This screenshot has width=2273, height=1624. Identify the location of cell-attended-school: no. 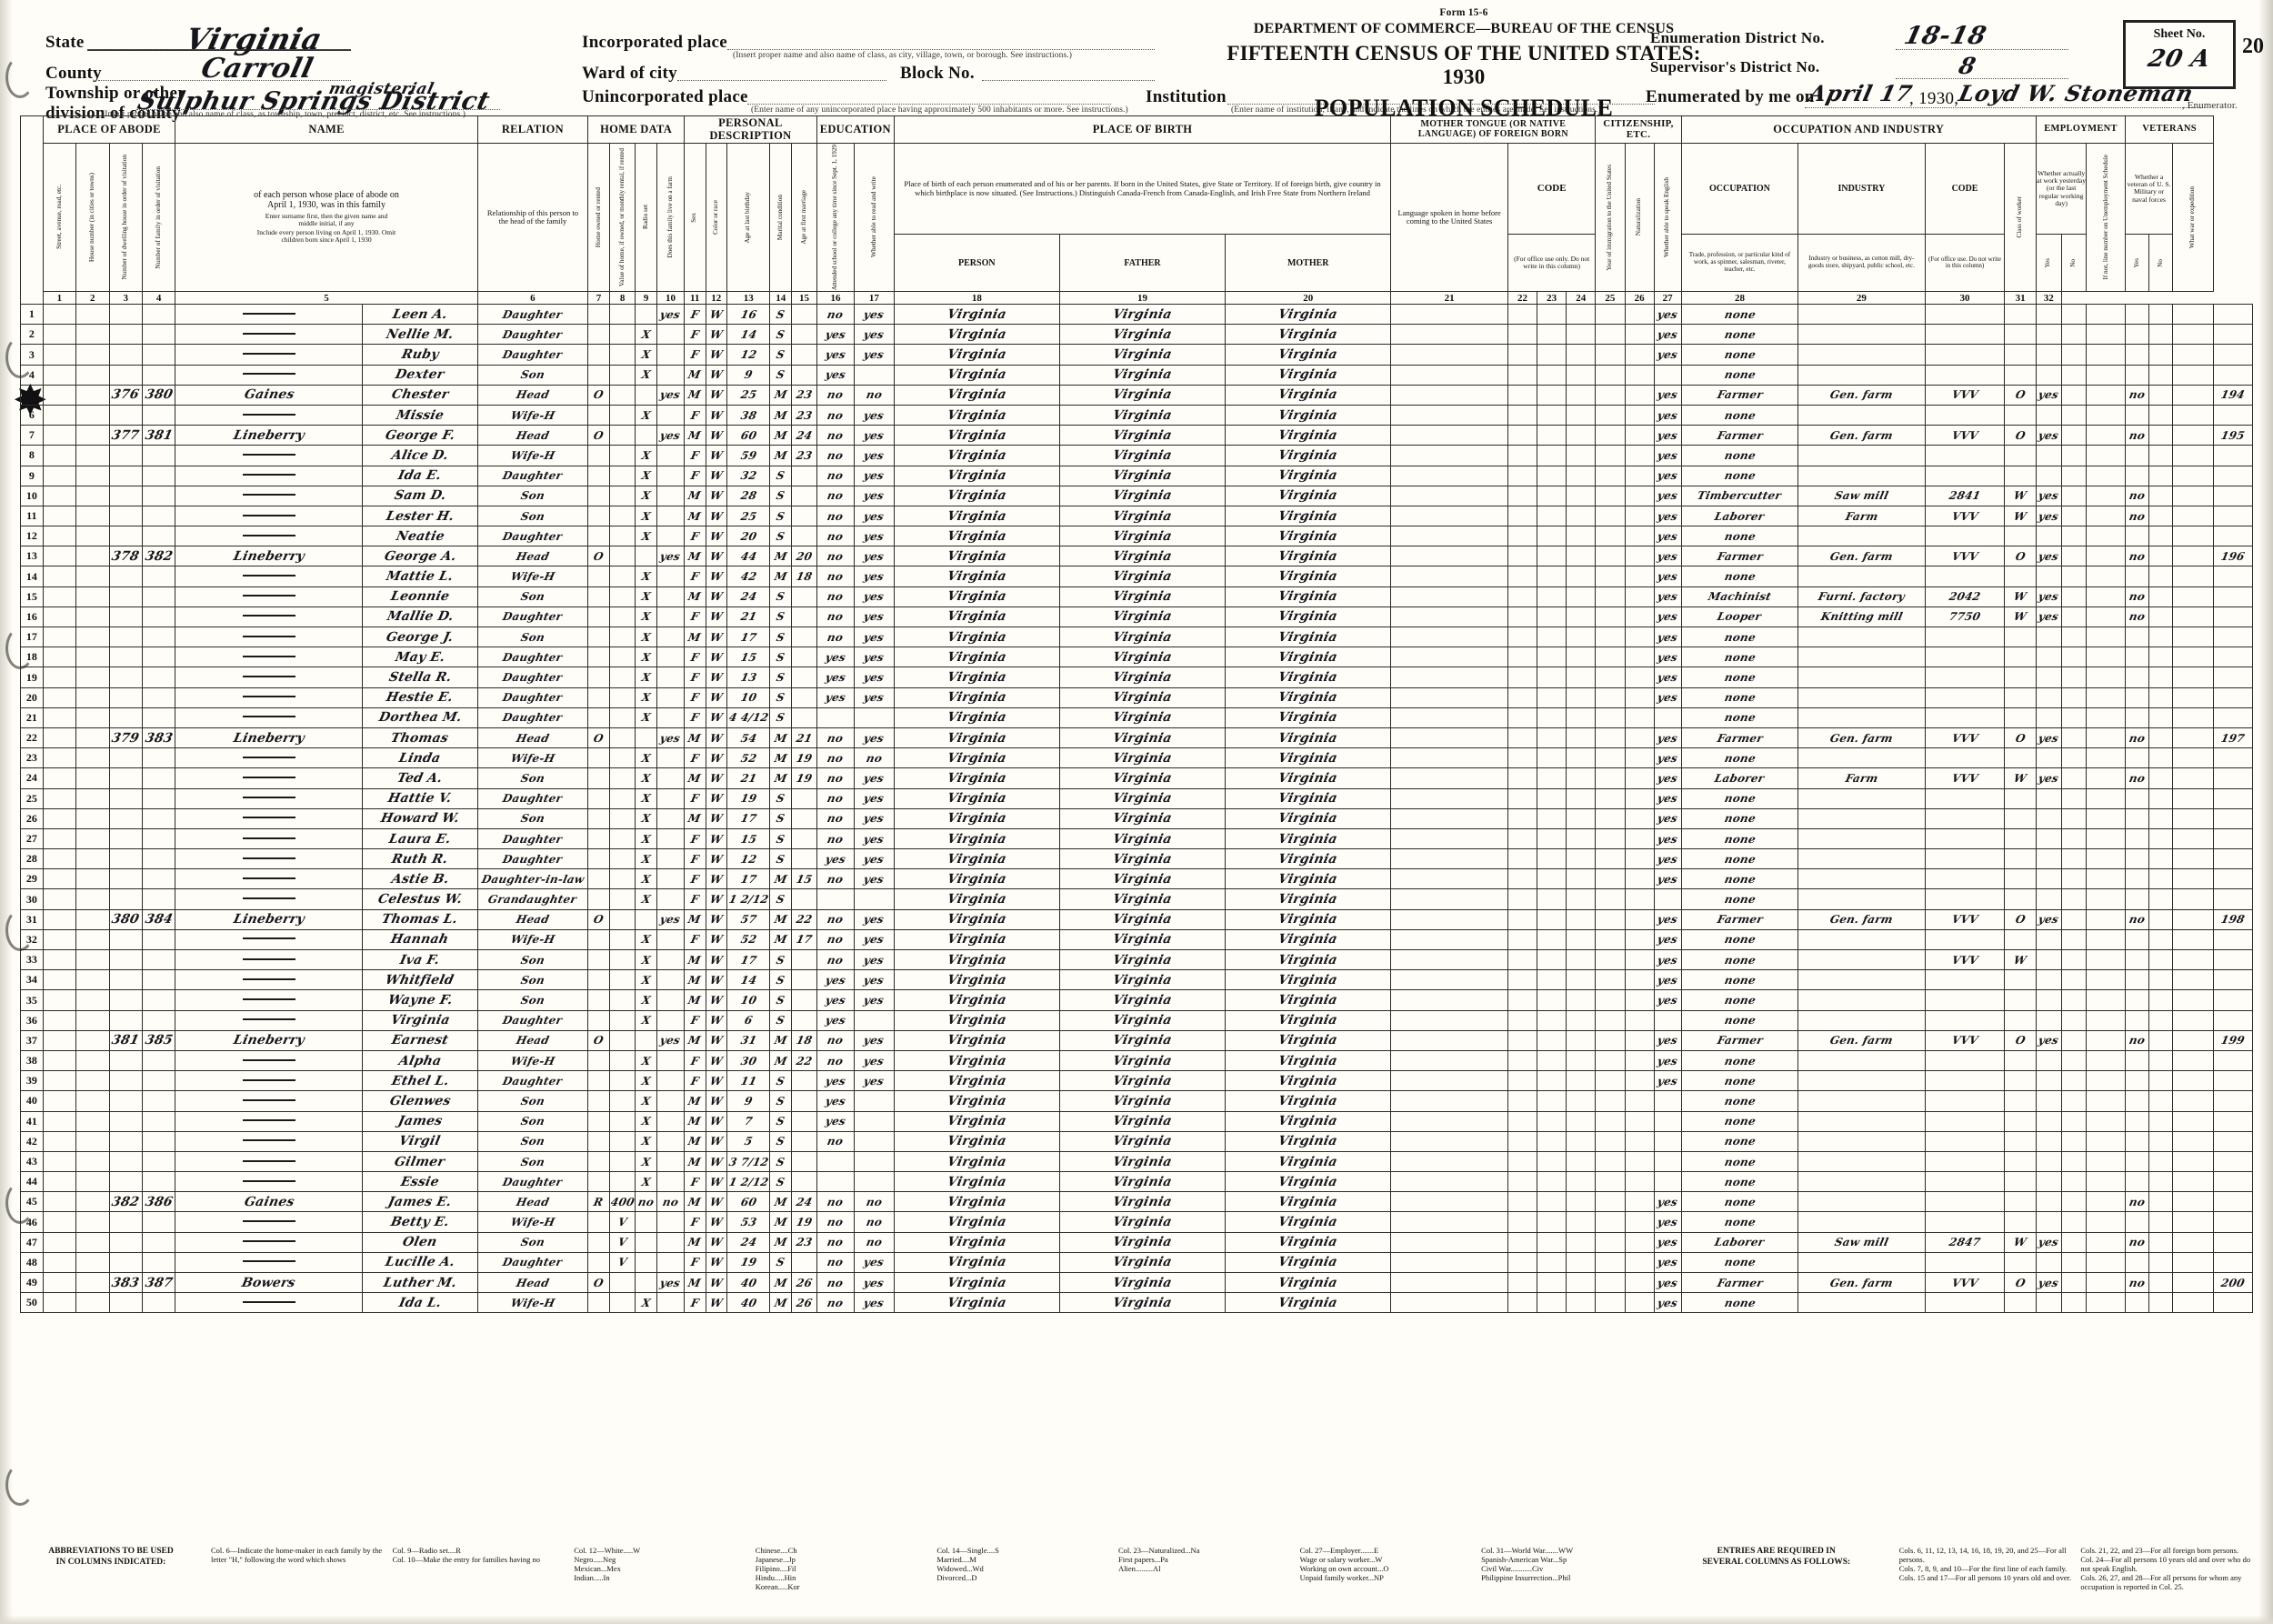
(836, 596).